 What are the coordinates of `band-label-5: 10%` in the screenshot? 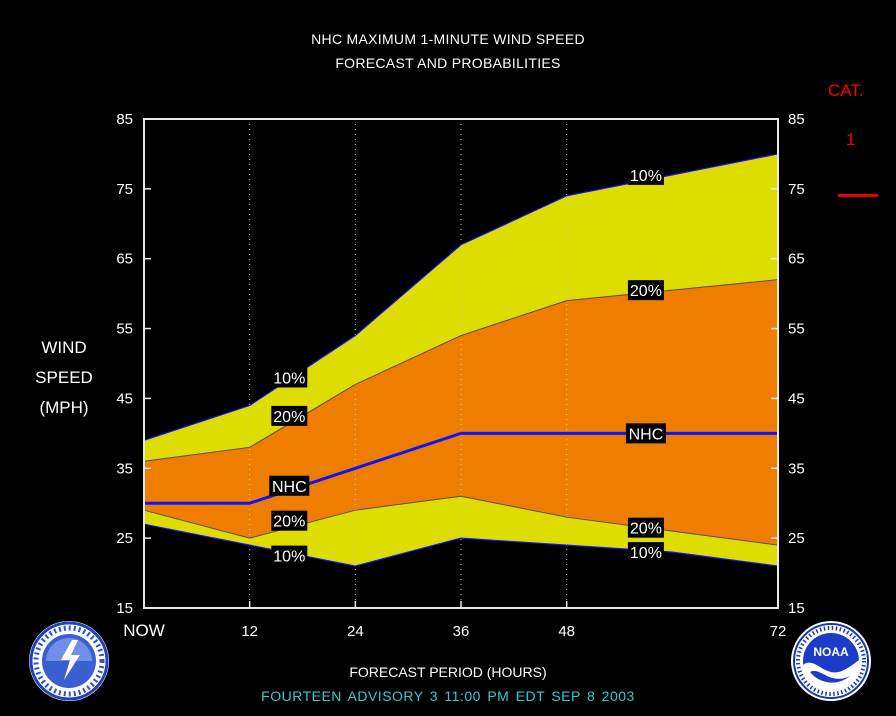 It's located at (646, 176).